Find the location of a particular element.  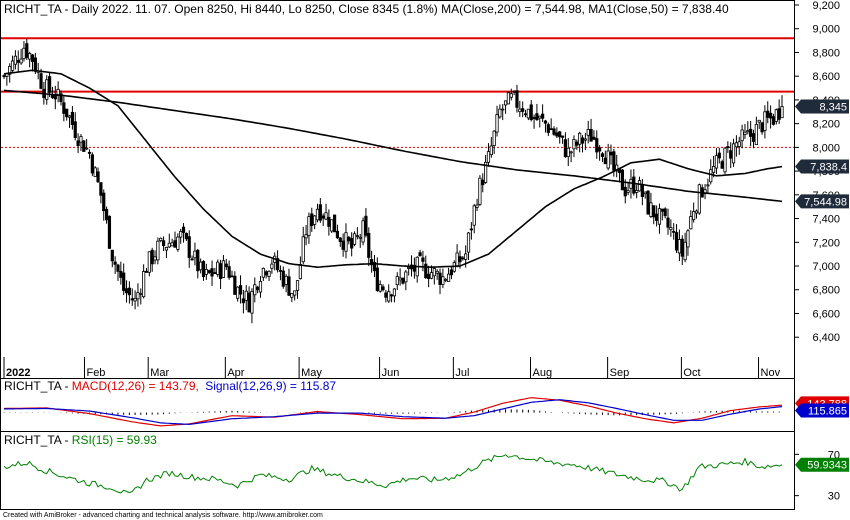

close-price-tag-bg is located at coordinates (822, 106).